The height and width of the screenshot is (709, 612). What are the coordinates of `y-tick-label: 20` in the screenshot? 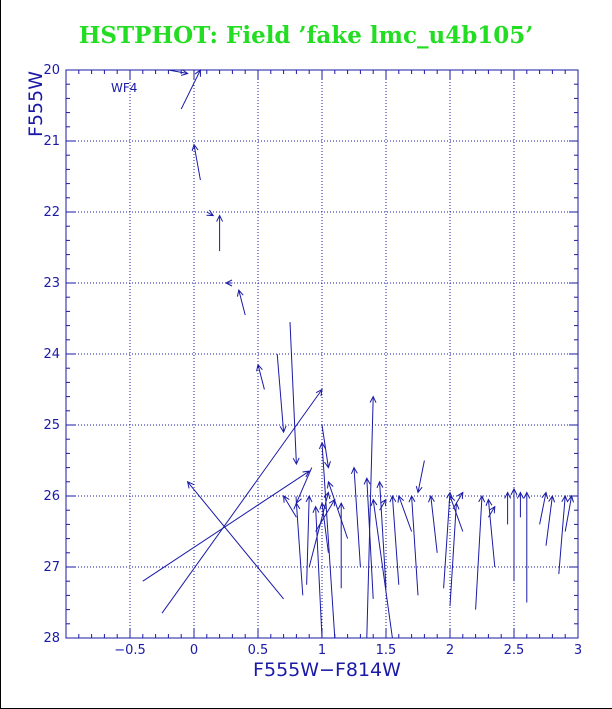 It's located at (51, 70).